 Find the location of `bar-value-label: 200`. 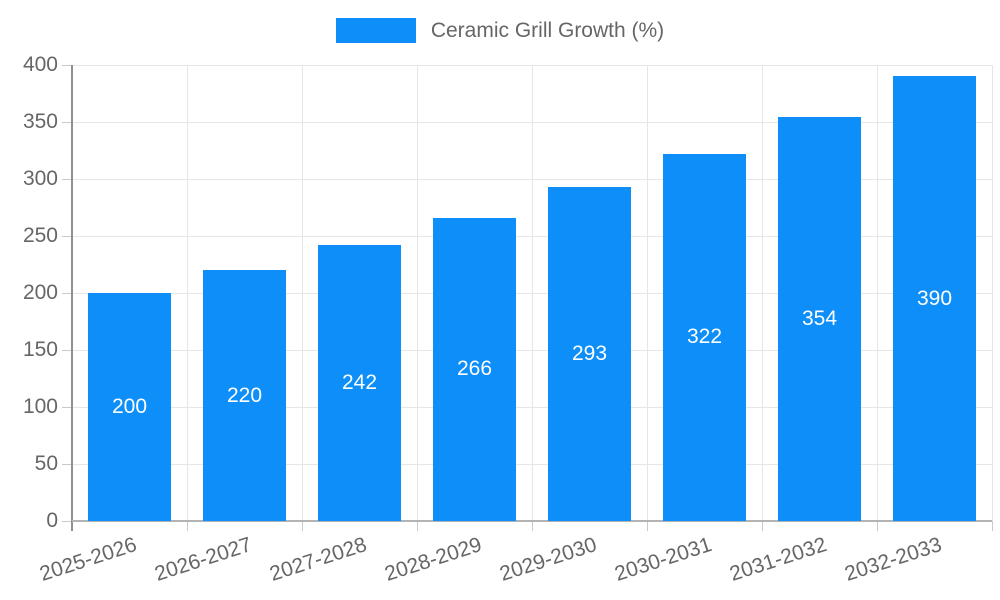

bar-value-label: 200 is located at coordinates (129, 406).